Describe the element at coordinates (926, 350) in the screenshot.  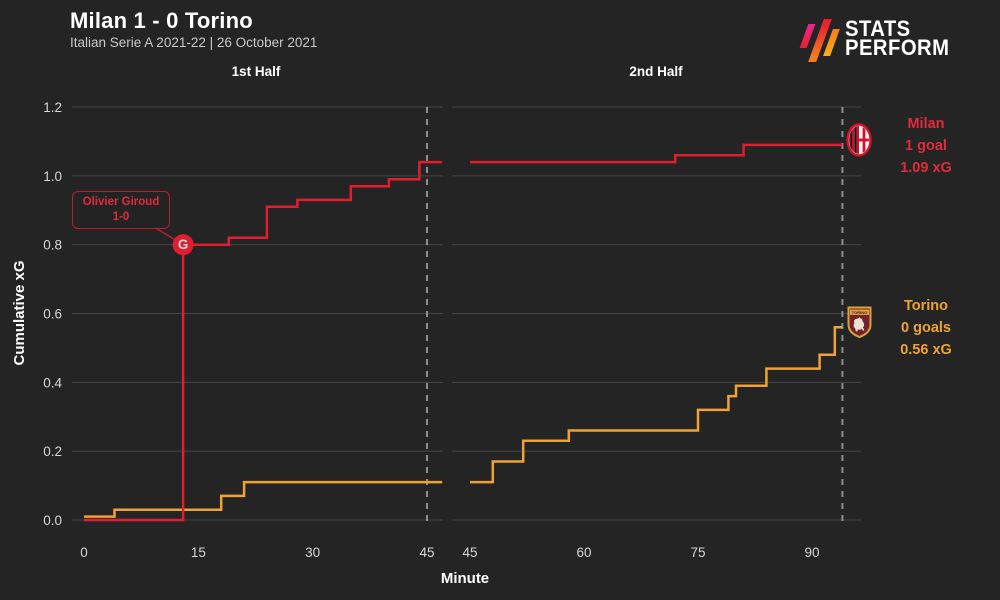
I see `torino-legend-xg: 0.56 xG` at that location.